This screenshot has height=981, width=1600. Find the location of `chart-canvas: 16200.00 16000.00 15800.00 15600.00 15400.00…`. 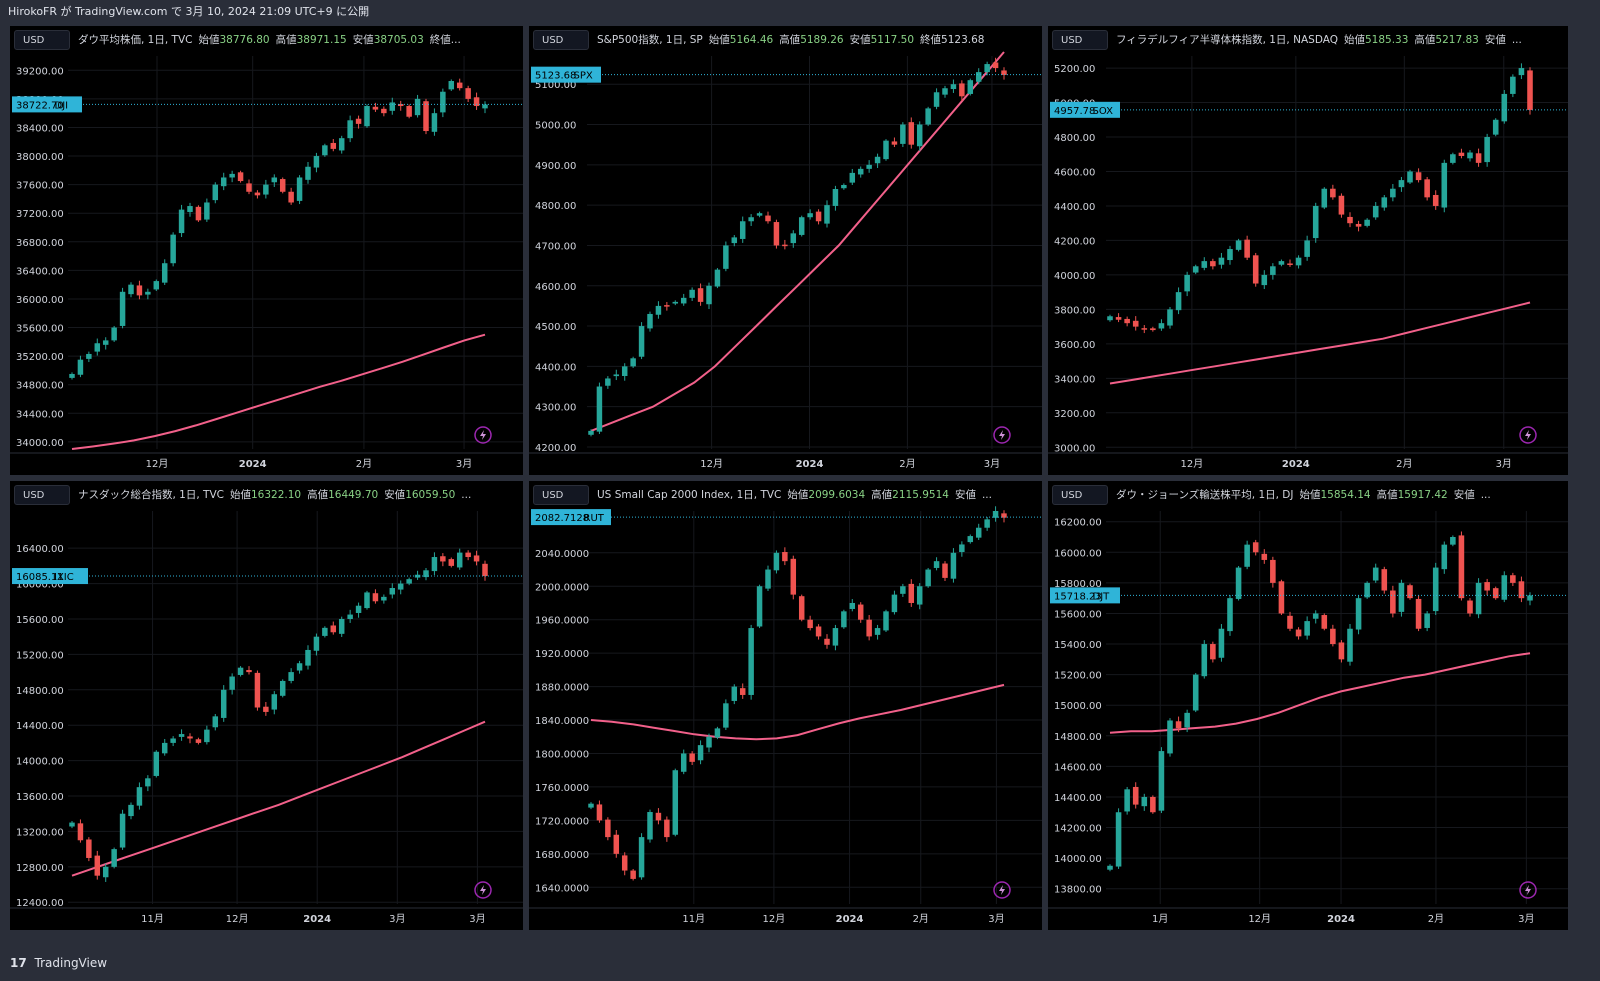

chart-canvas: 16200.00 16000.00 15800.00 15600.00 15400.00… is located at coordinates (1308, 705).